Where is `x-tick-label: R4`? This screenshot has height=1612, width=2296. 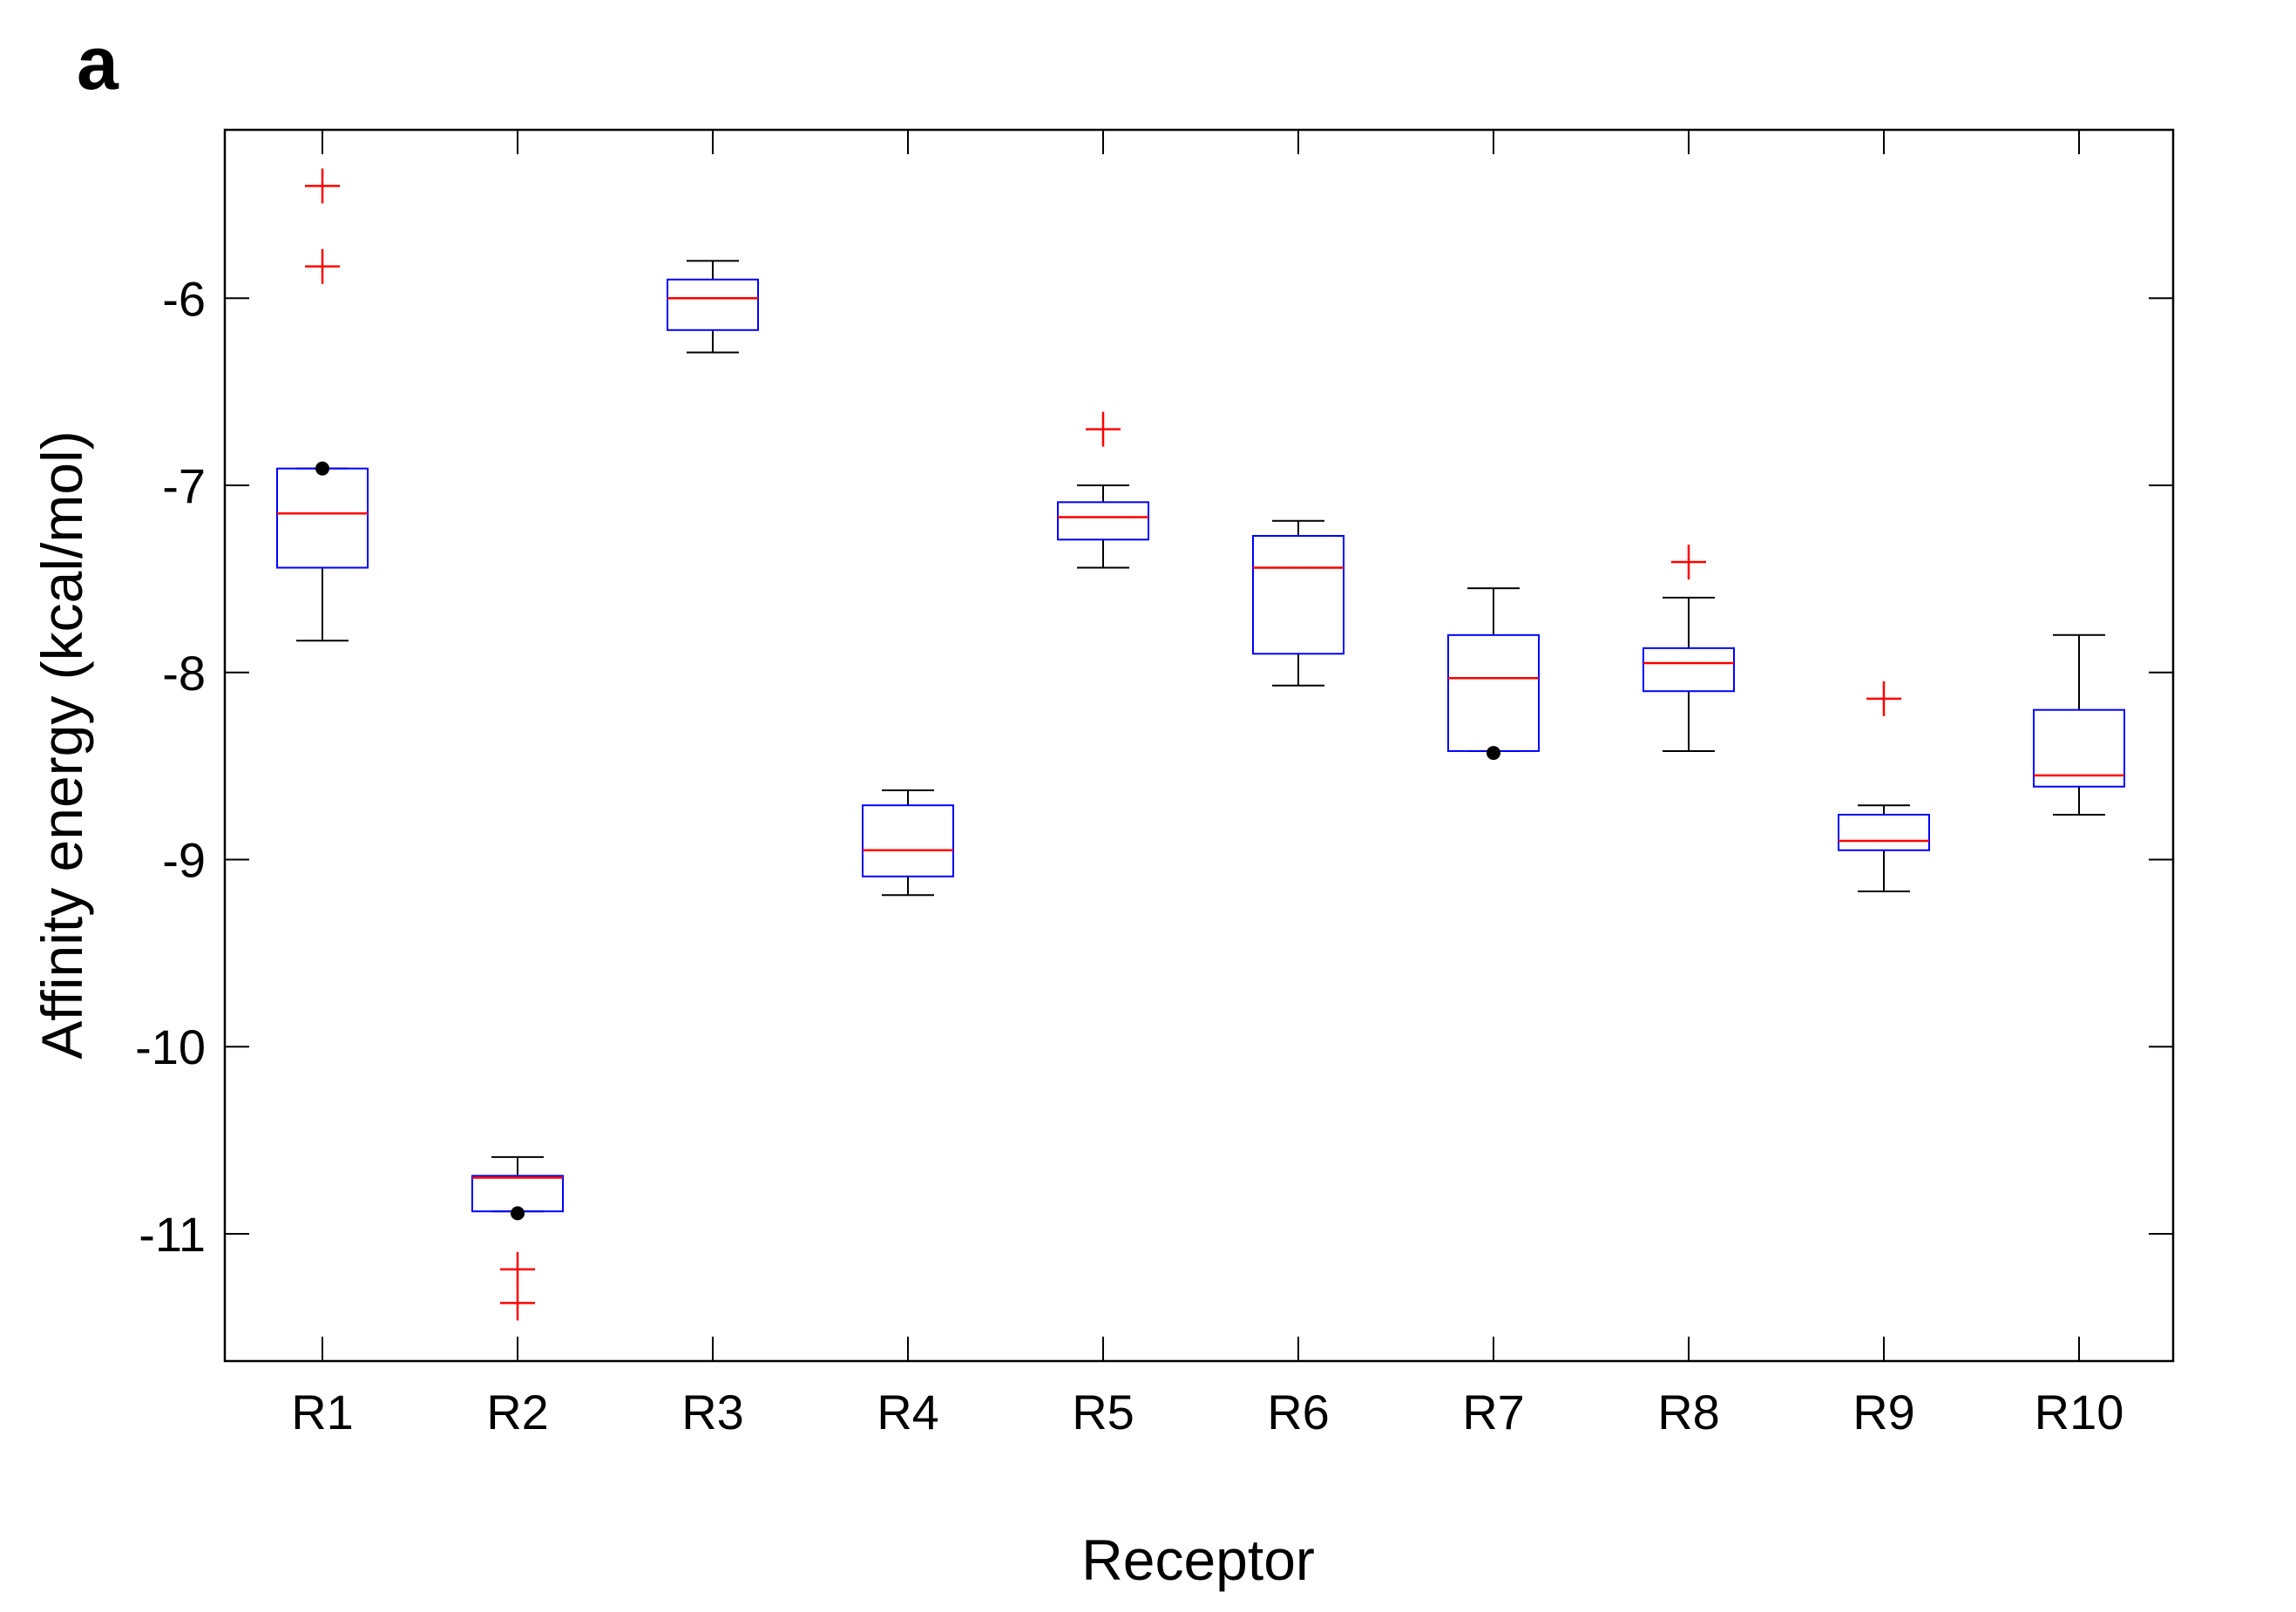
x-tick-label: R4 is located at coordinates (908, 1412).